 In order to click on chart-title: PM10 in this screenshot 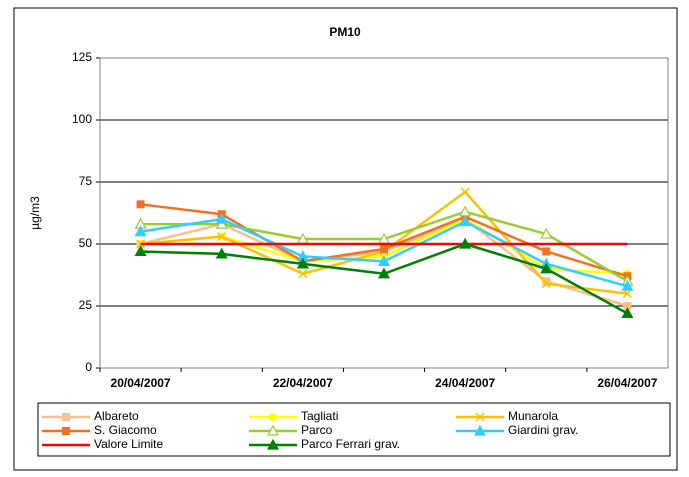, I will do `click(345, 32)`.